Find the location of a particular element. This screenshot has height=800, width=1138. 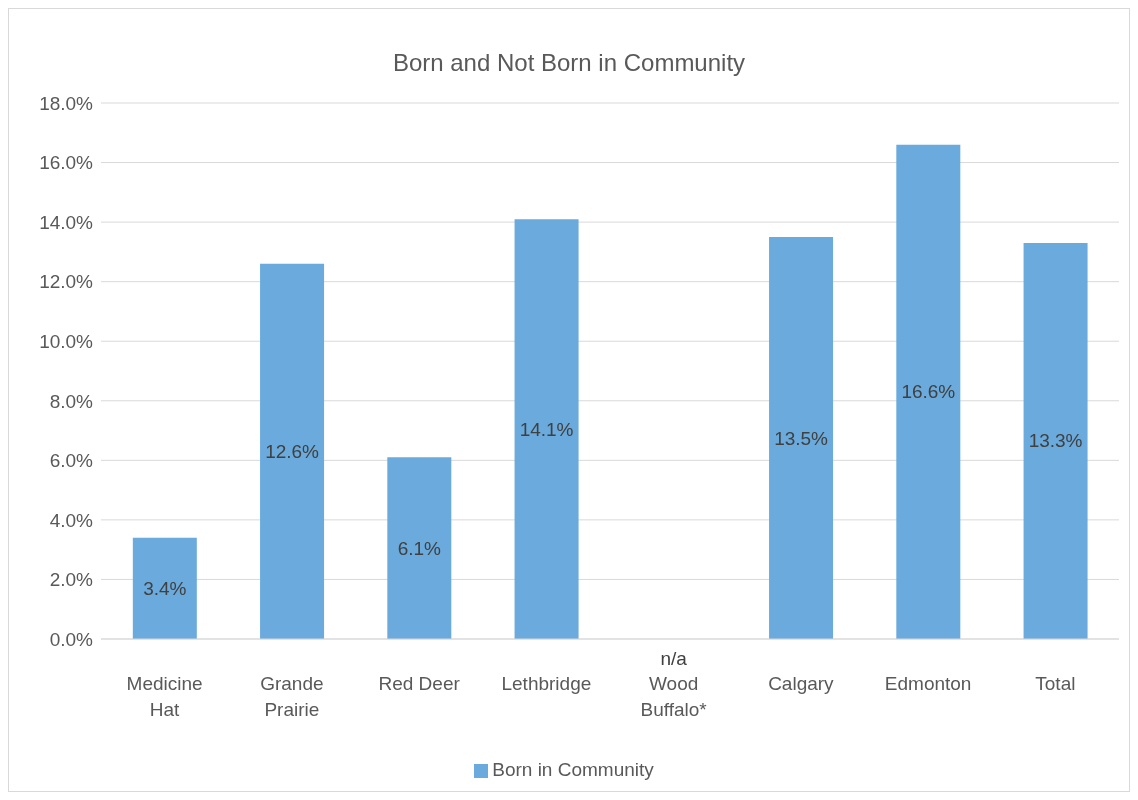

data-label: 16.6% is located at coordinates (928, 392).